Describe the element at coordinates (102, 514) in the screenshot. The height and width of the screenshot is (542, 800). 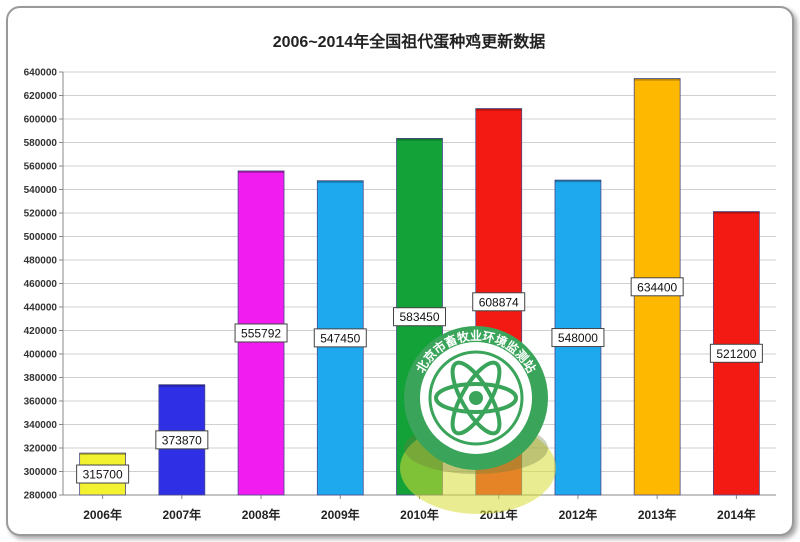
I see `x-tick-label: 2006年` at that location.